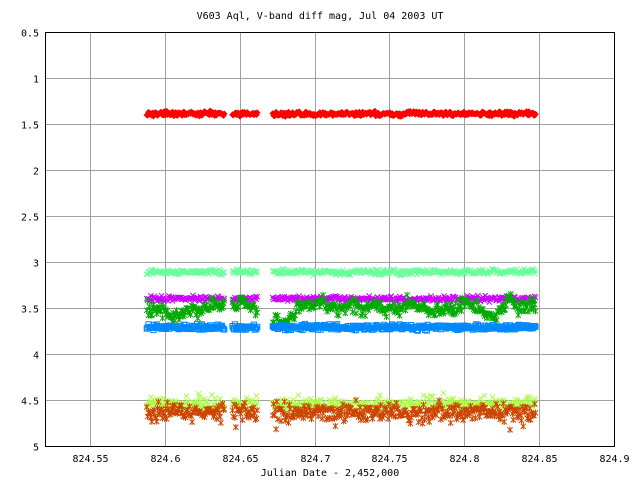 Image resolution: width=640 pixels, height=480 pixels. What do you see at coordinates (36, 264) in the screenshot?
I see `y-tick-label: 3` at bounding box center [36, 264].